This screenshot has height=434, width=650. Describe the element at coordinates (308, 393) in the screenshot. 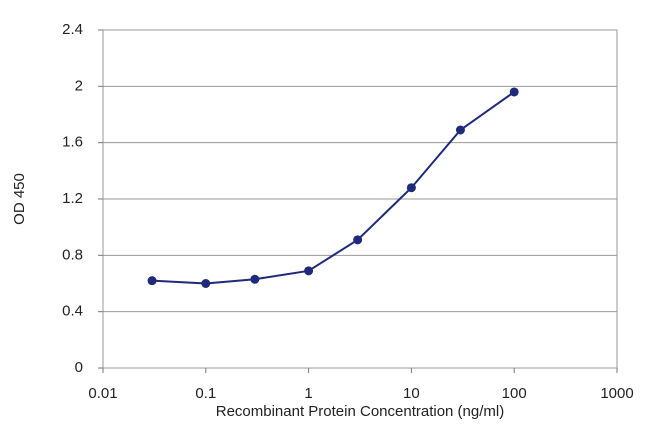

I see `x-tick-label: 1` at that location.